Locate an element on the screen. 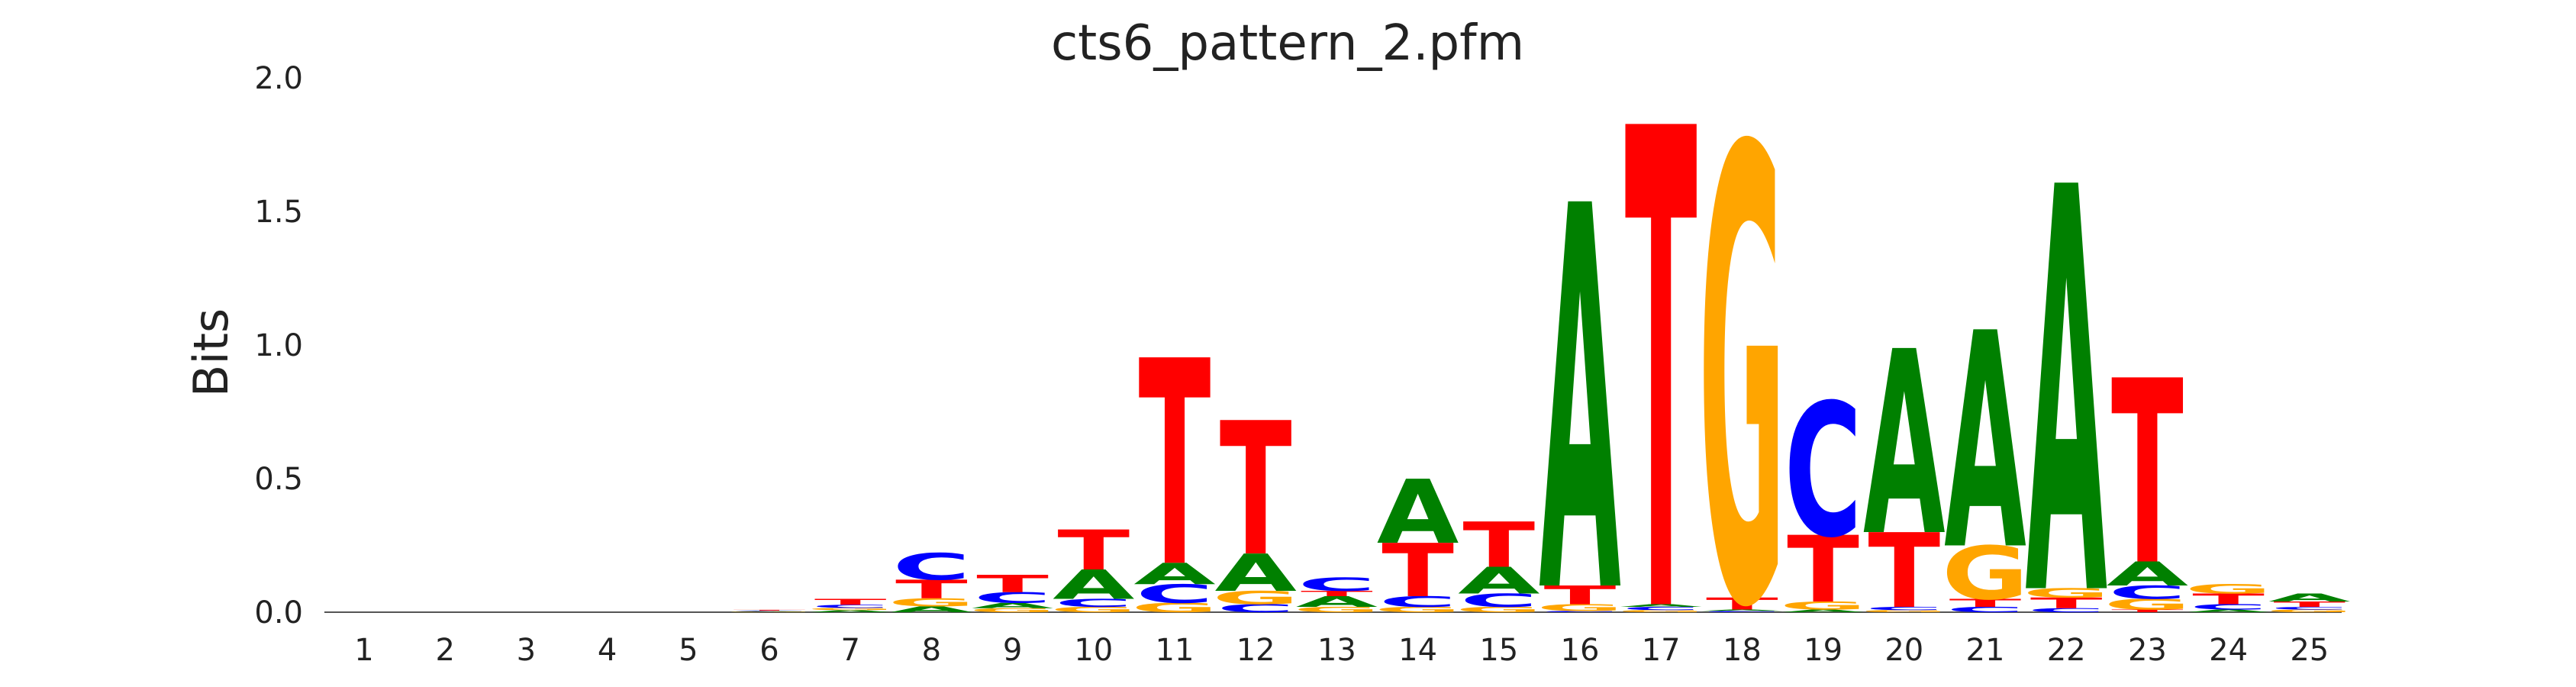 This screenshot has width=2576, height=687. chart-title: cts6_pattern_2.pfm is located at coordinates (1288, 43).